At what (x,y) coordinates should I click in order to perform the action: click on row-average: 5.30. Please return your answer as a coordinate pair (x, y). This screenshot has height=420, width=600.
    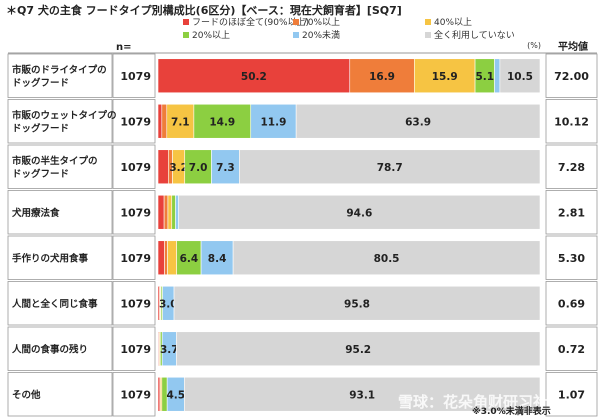
    Looking at the image, I should click on (571, 258).